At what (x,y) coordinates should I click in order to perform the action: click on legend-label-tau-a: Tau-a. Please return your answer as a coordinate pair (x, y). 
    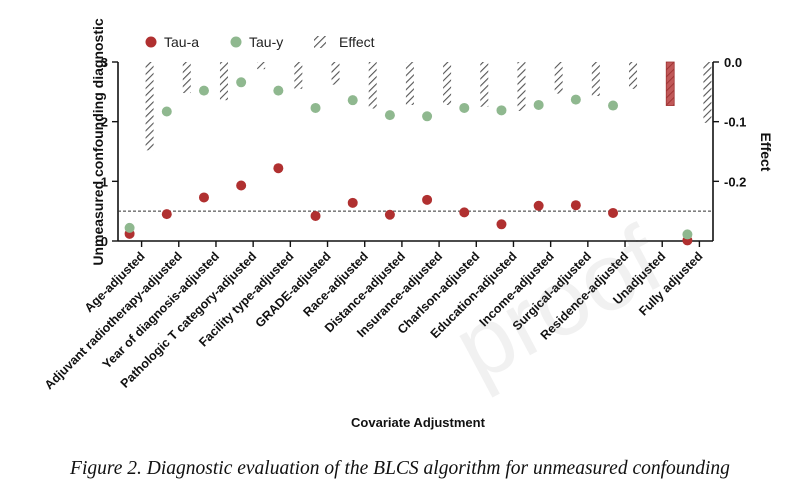
    Looking at the image, I should click on (181, 42).